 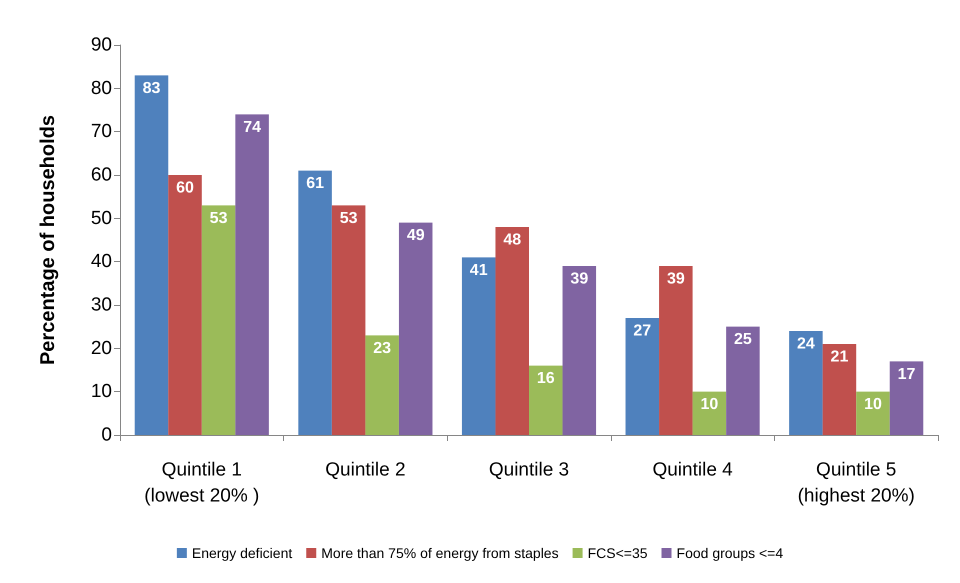 I want to click on x-tick-label: Quintile 2, so click(x=365, y=470).